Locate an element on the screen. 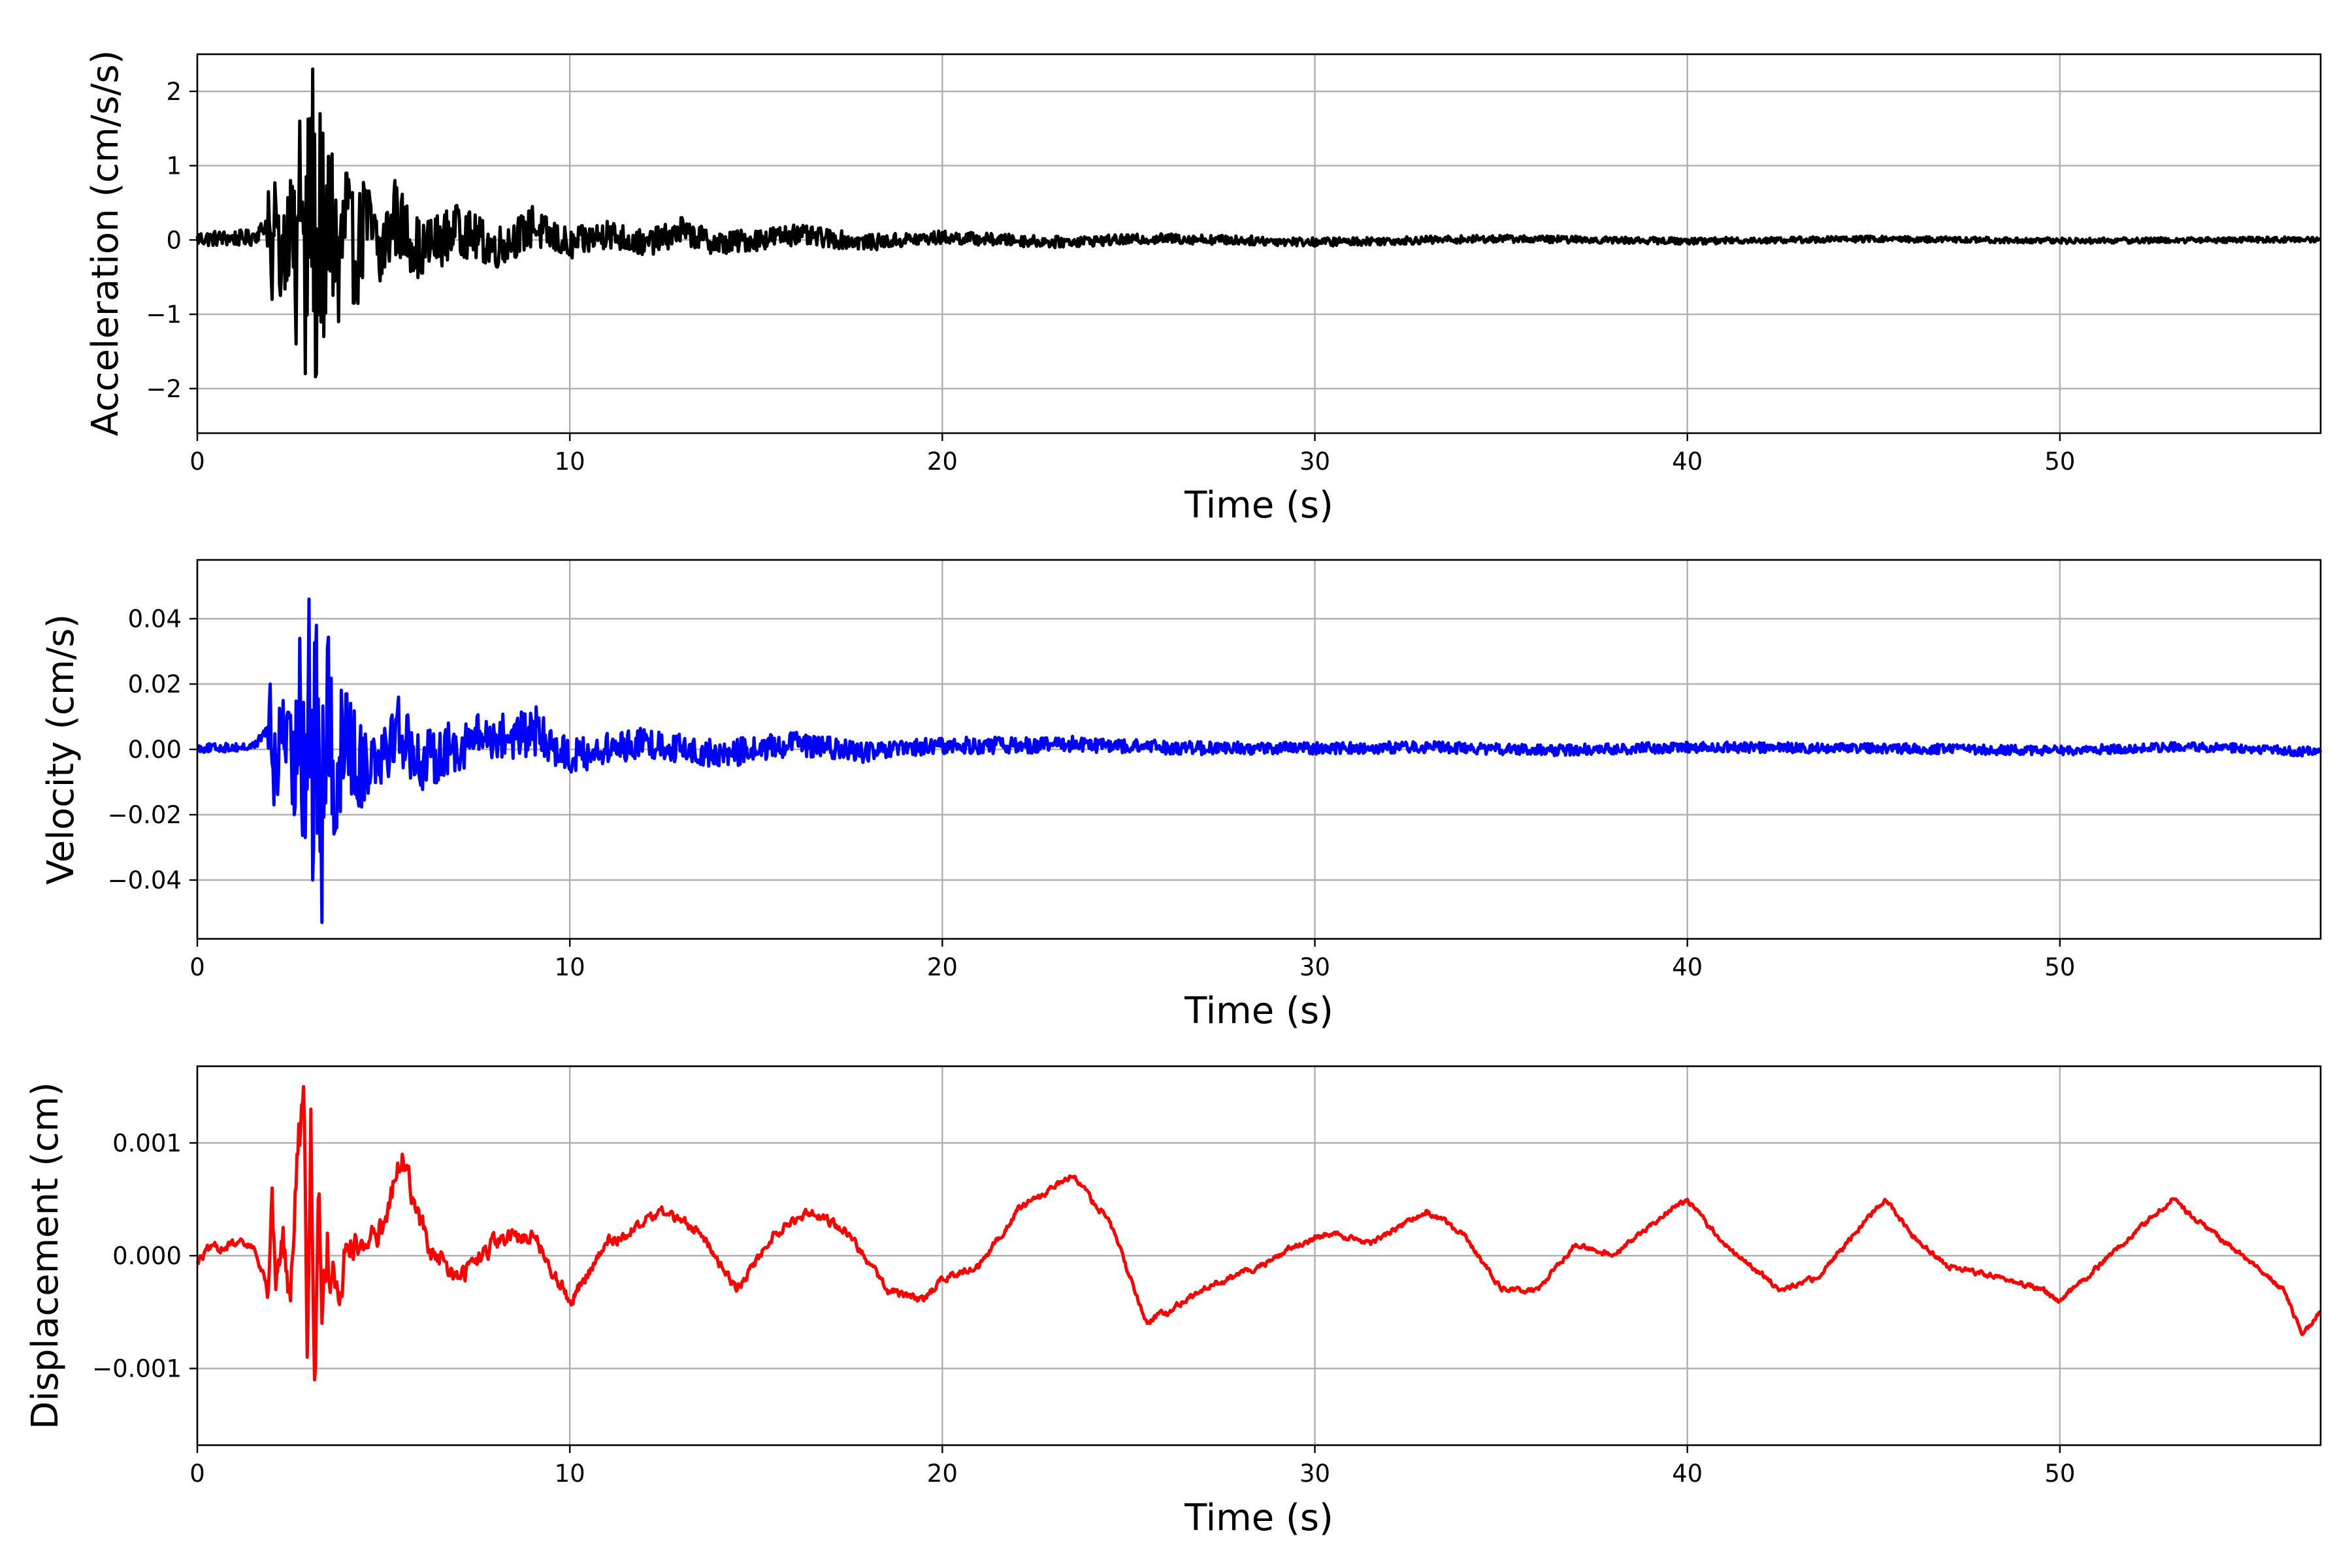 This screenshot has height=1568, width=2352. velocity-xtick-label: 40 is located at coordinates (1687, 967).